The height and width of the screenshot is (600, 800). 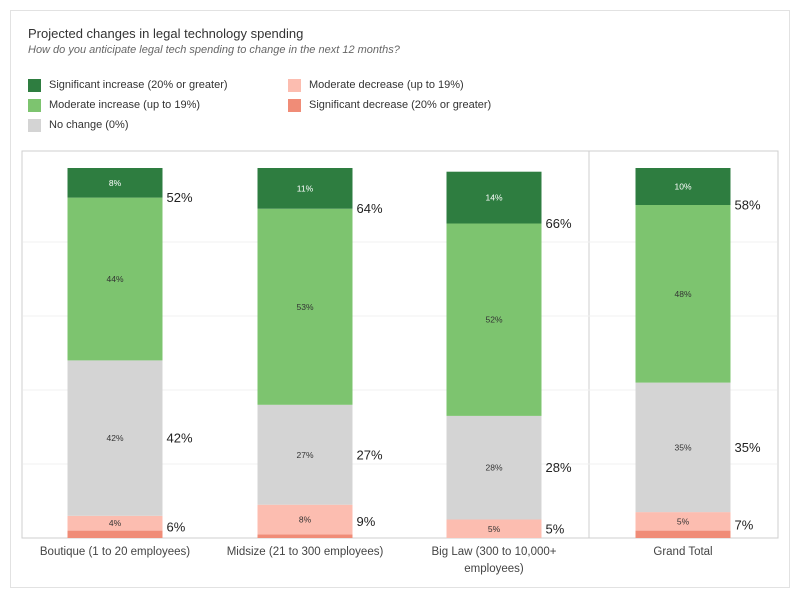 What do you see at coordinates (555, 528) in the screenshot?
I see `decrease-total-label: 5%` at bounding box center [555, 528].